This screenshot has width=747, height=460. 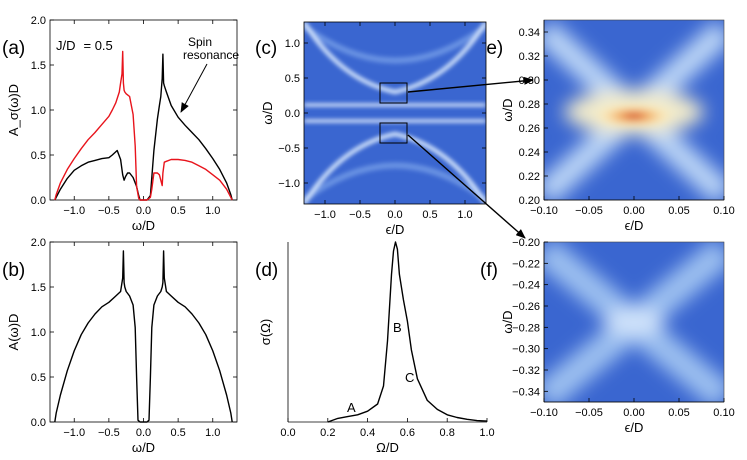 What do you see at coordinates (447, 433) in the screenshot?
I see `x-tick-label: 0.8` at bounding box center [447, 433].